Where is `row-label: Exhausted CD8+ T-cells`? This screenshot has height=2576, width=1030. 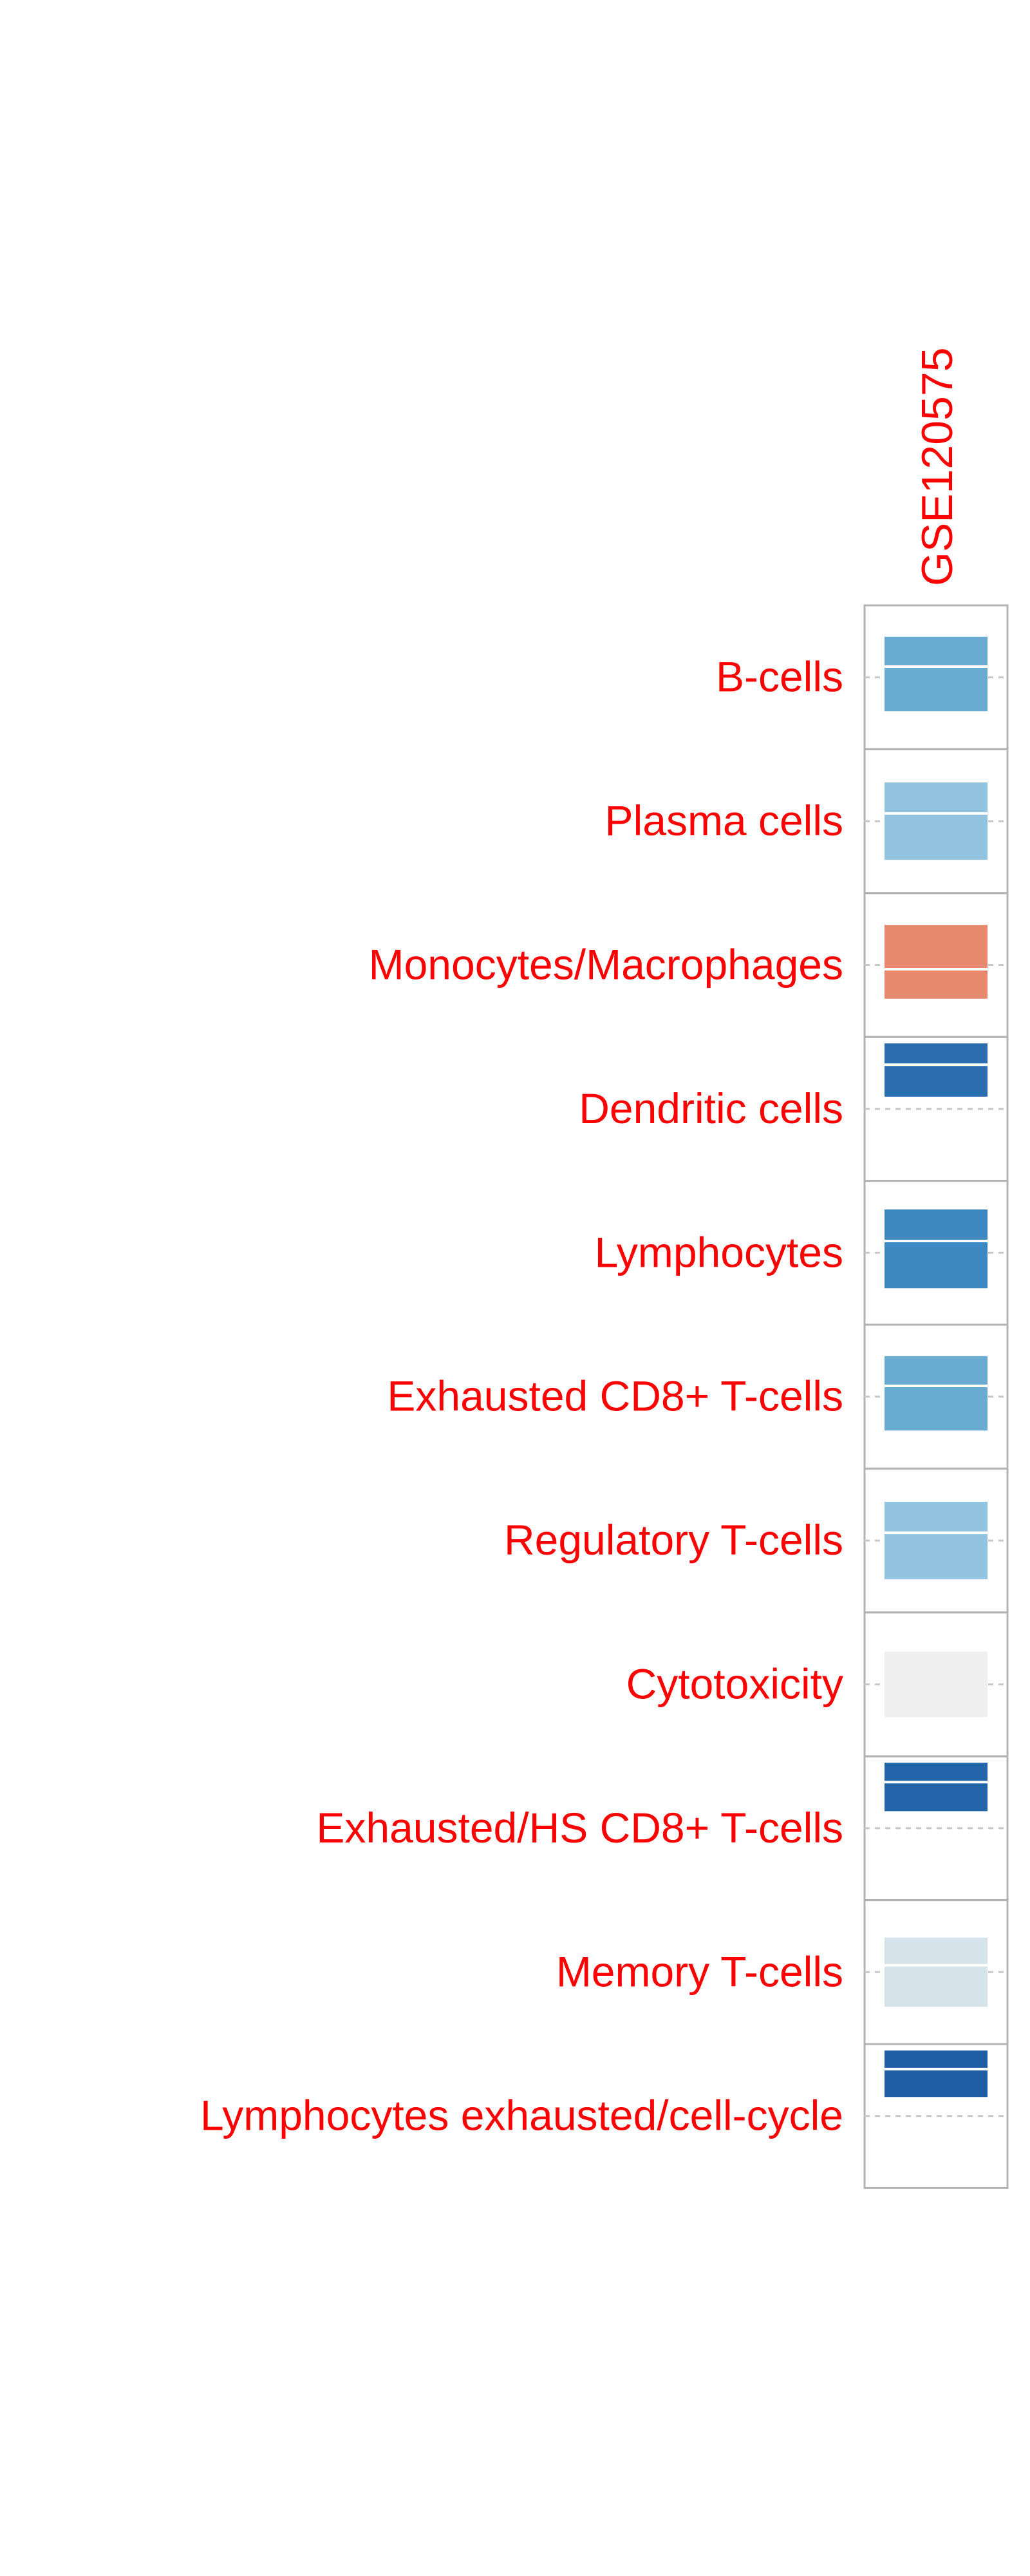 row-label: Exhausted CD8+ T-cells is located at coordinates (615, 1396).